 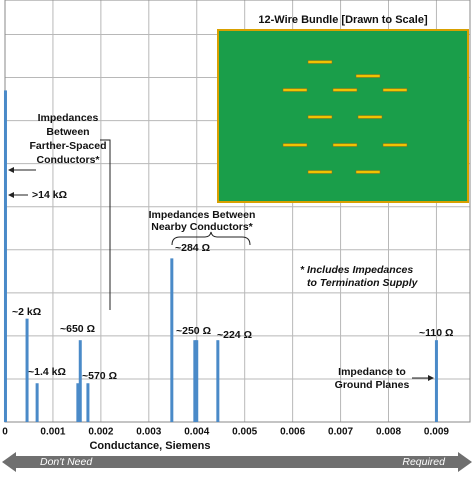 What do you see at coordinates (202, 227) in the screenshot?
I see `annotation: Nearby Conductors*` at bounding box center [202, 227].